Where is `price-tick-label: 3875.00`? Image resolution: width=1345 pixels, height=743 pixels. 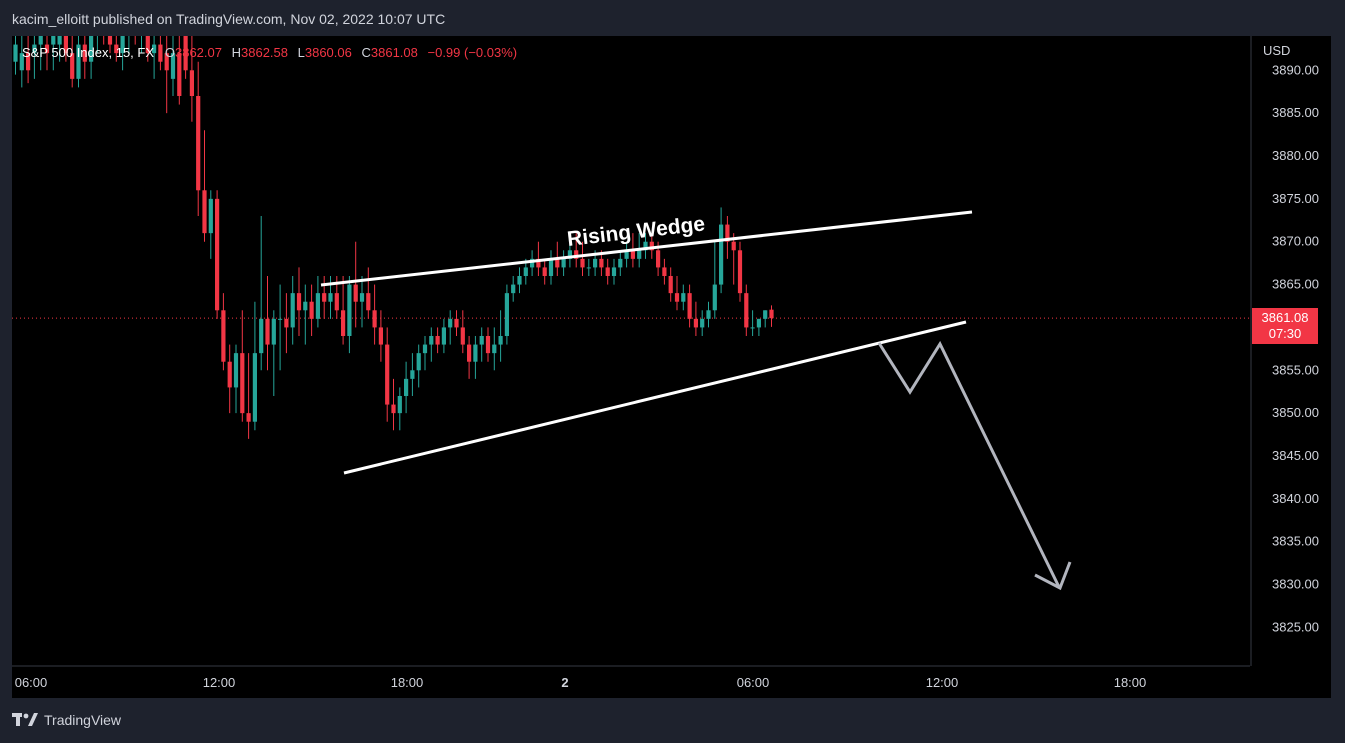
price-tick-label: 3875.00 is located at coordinates (1295, 198).